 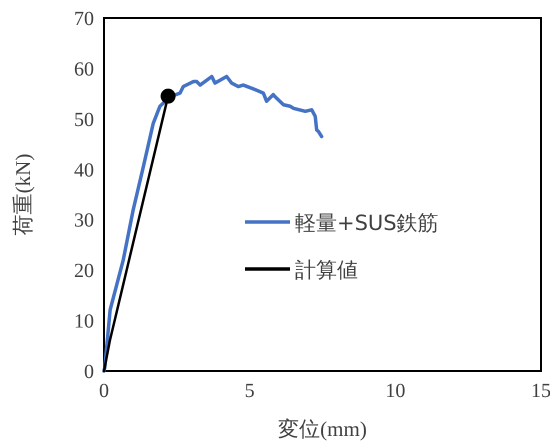 I want to click on y-tick-label: 50, so click(x=84, y=119).